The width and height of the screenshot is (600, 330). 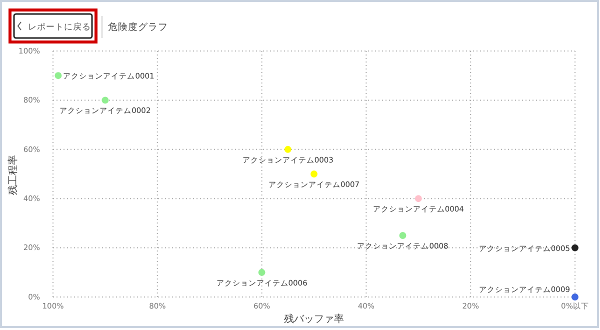 I want to click on x-axis-title: 残バッファ率, so click(x=314, y=319).